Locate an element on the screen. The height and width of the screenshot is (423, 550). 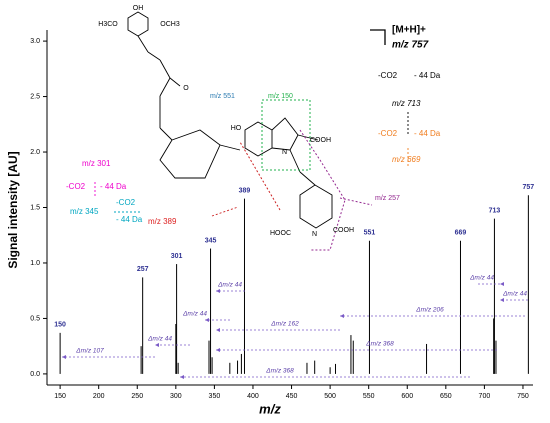
x-tick-label: 300 is located at coordinates (176, 396).